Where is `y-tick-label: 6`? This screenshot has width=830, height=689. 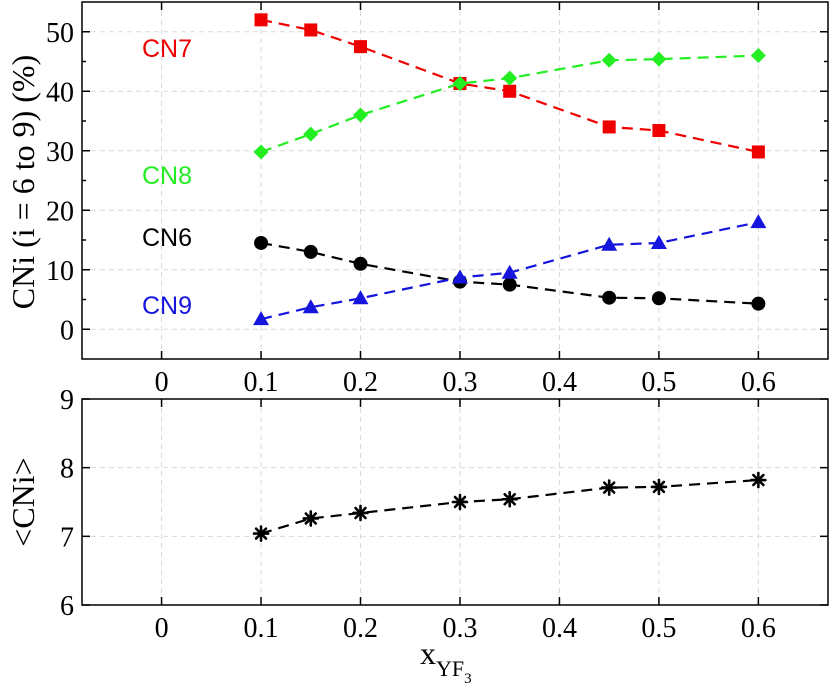
y-tick-label: 6 is located at coordinates (67, 606).